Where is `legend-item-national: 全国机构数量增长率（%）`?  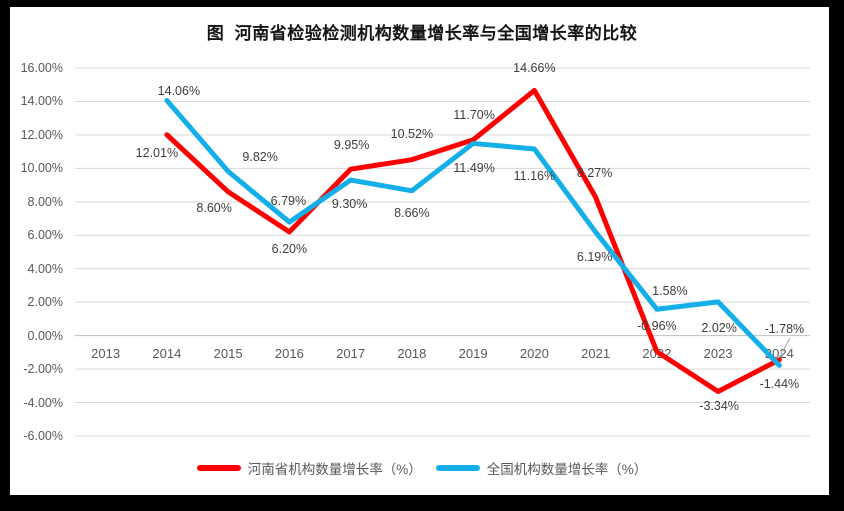 legend-item-national: 全国机构数量增长率（%） is located at coordinates (541, 468).